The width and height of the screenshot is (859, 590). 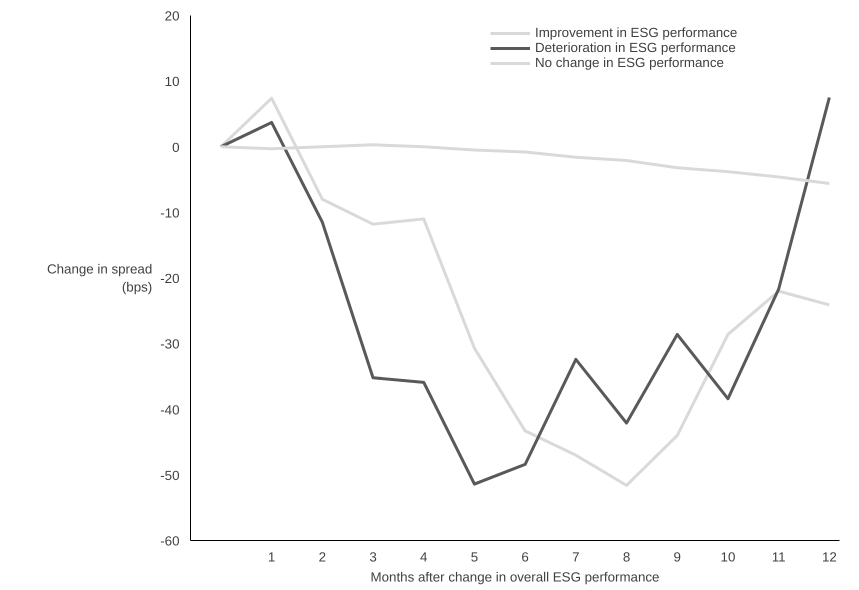 I want to click on y-tick-label: 0, so click(x=176, y=147).